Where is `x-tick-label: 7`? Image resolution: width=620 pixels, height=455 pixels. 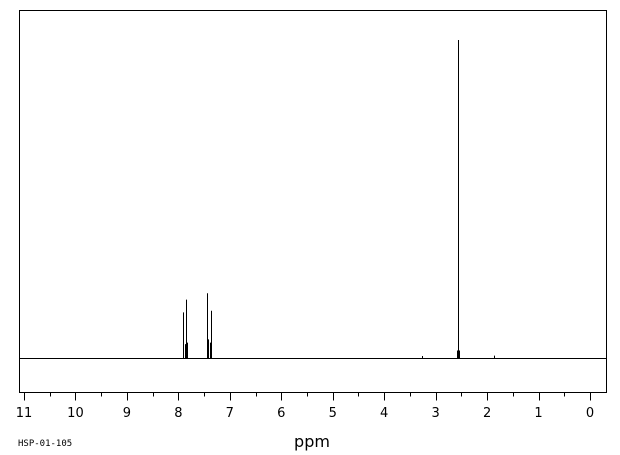
x-tick-label: 7 is located at coordinates (230, 413).